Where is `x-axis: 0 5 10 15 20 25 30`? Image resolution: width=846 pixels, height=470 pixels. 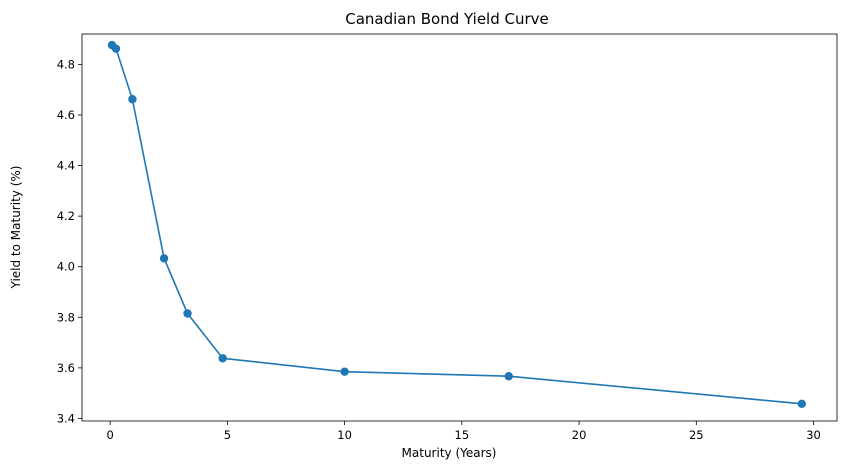 x-axis: 0 5 10 15 20 25 30 is located at coordinates (463, 431).